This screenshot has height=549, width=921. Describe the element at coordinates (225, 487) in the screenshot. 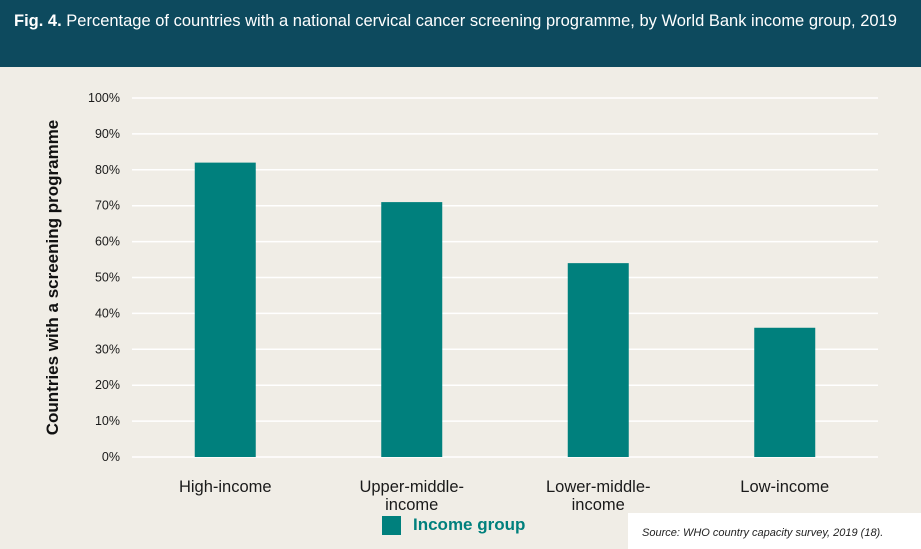

I see `x-tick-label: High-income` at that location.